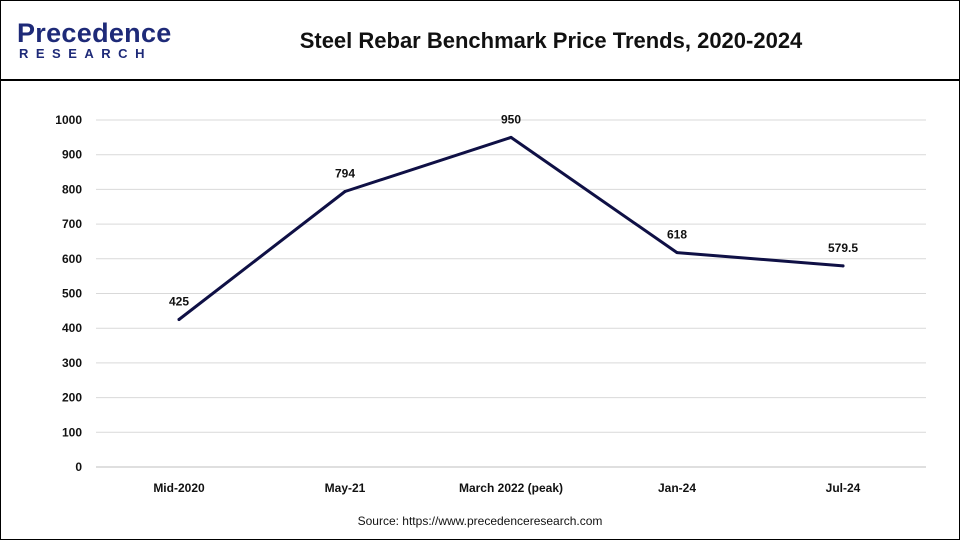 Image resolution: width=960 pixels, height=540 pixels. I want to click on y-tick-label: 900, so click(72, 155).